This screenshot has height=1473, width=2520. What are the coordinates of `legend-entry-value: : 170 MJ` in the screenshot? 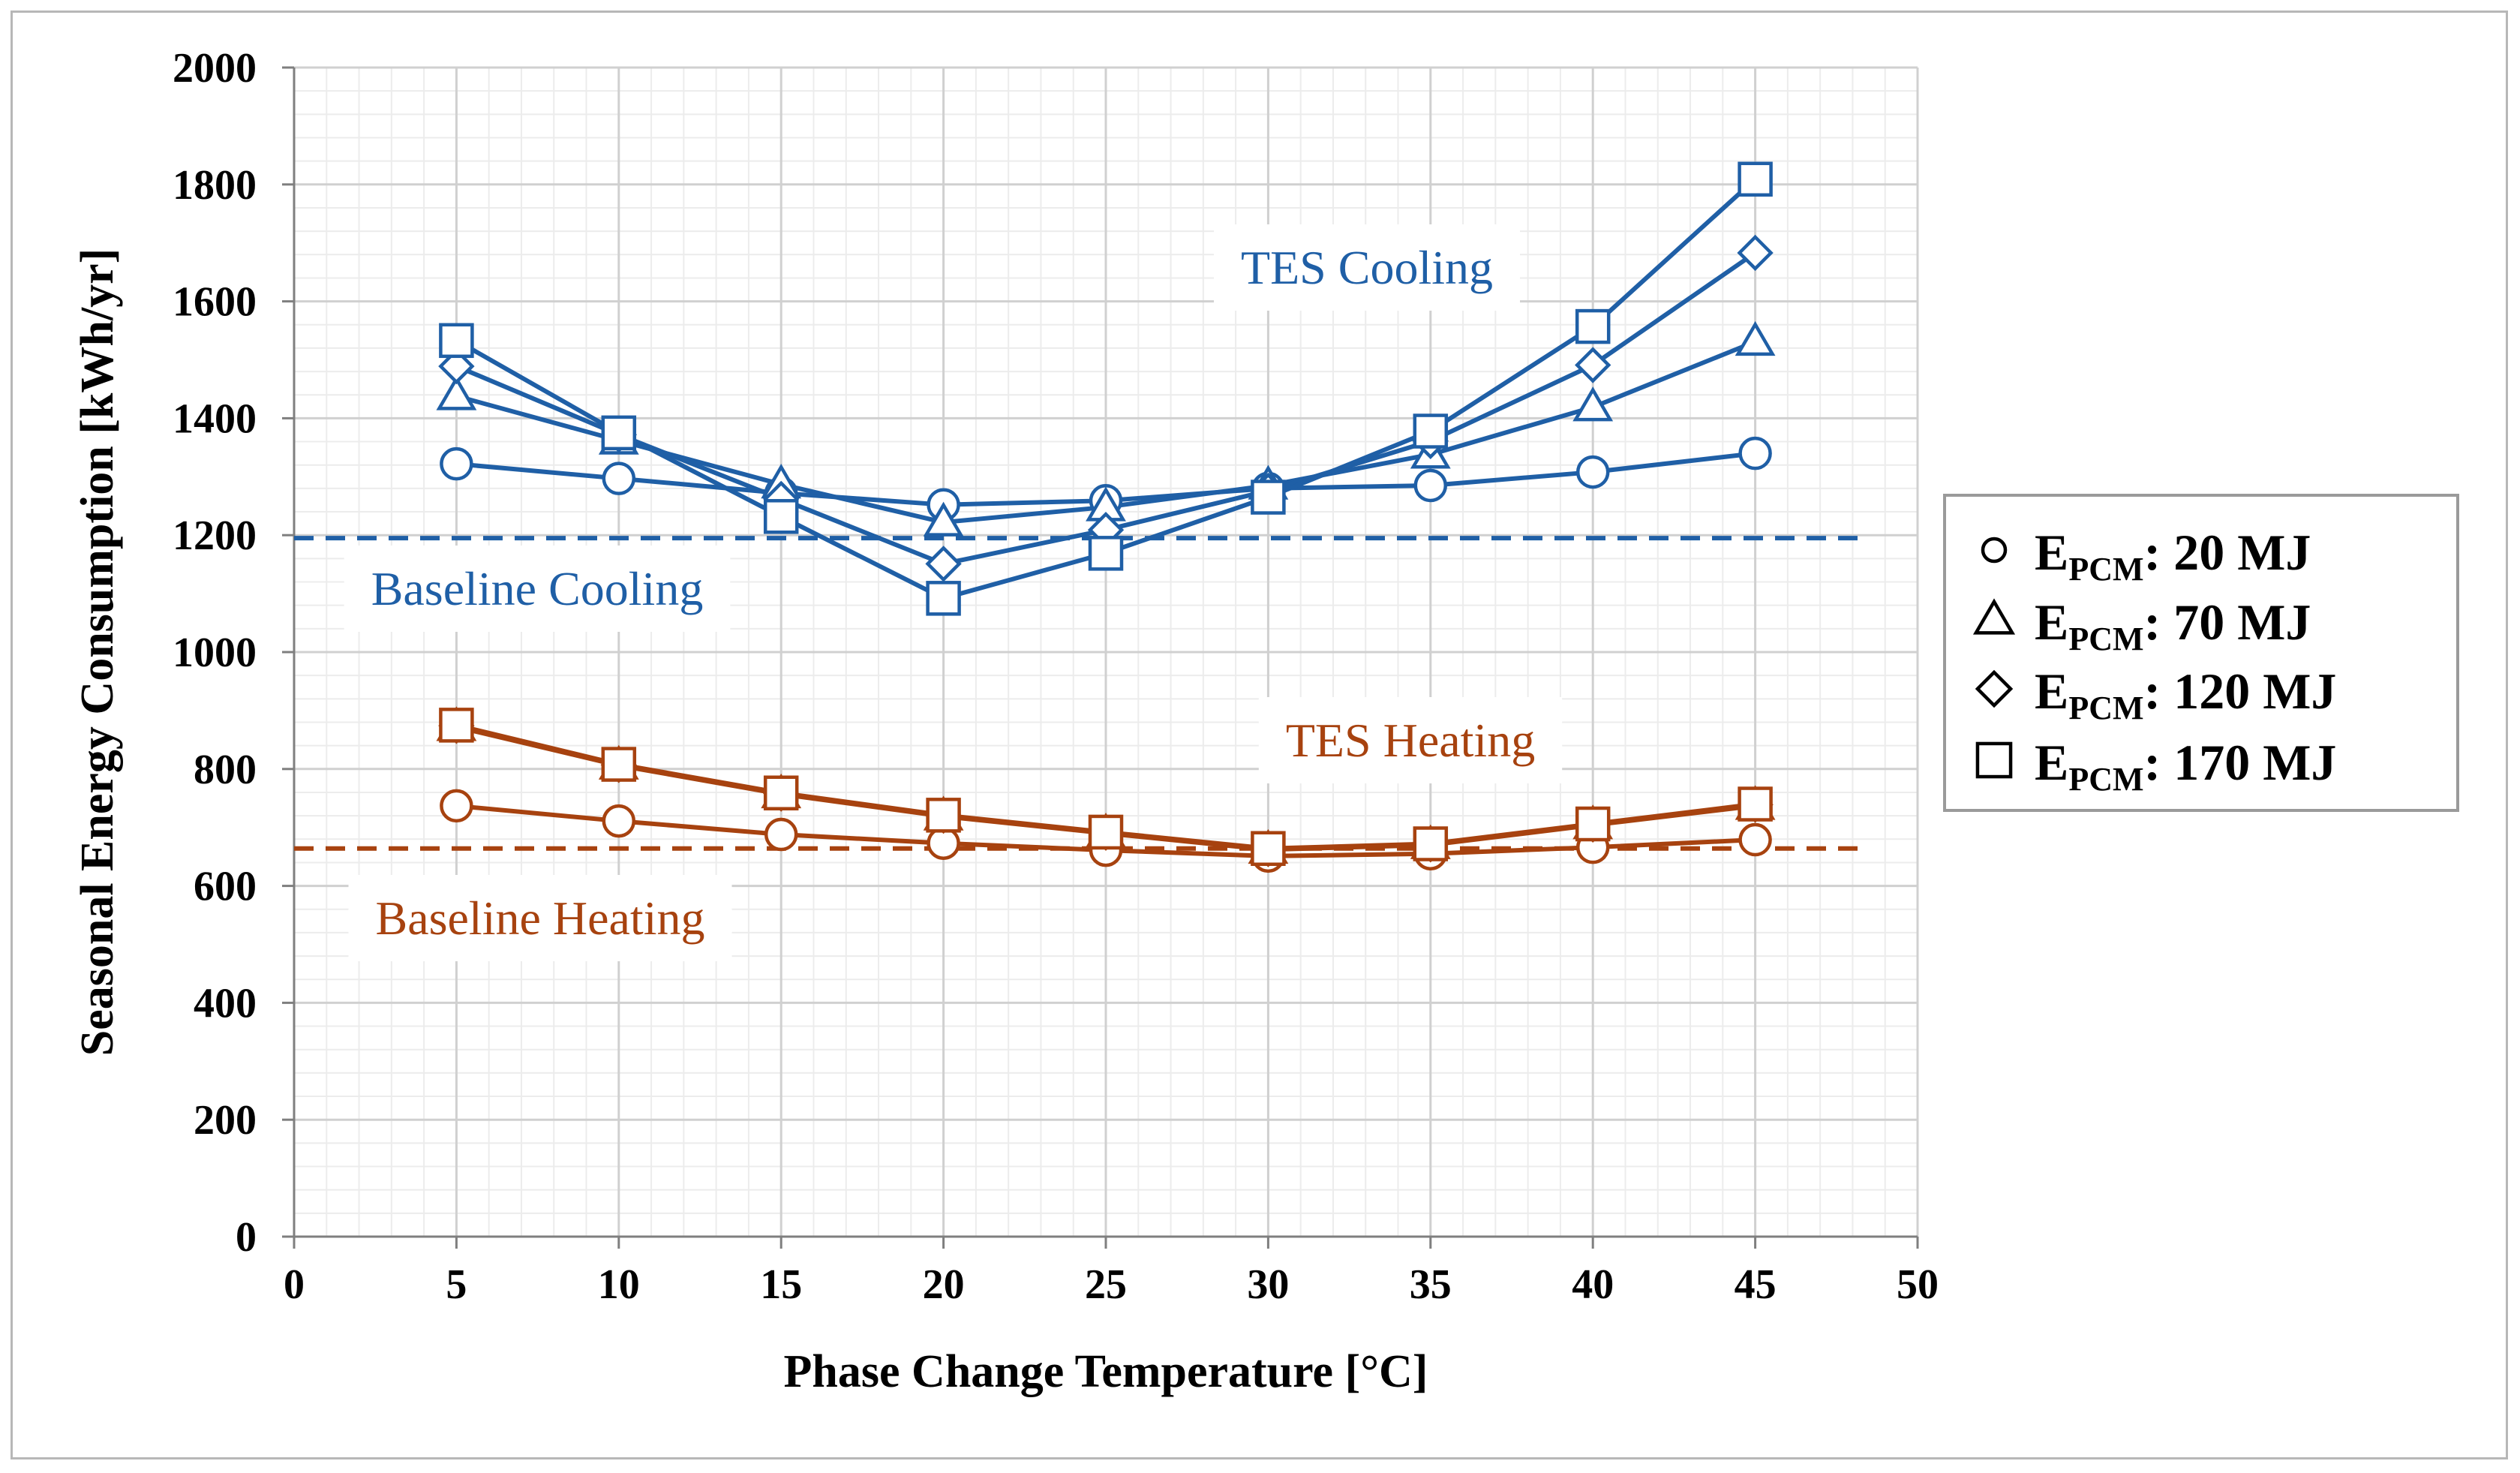 It's located at (2240, 762).